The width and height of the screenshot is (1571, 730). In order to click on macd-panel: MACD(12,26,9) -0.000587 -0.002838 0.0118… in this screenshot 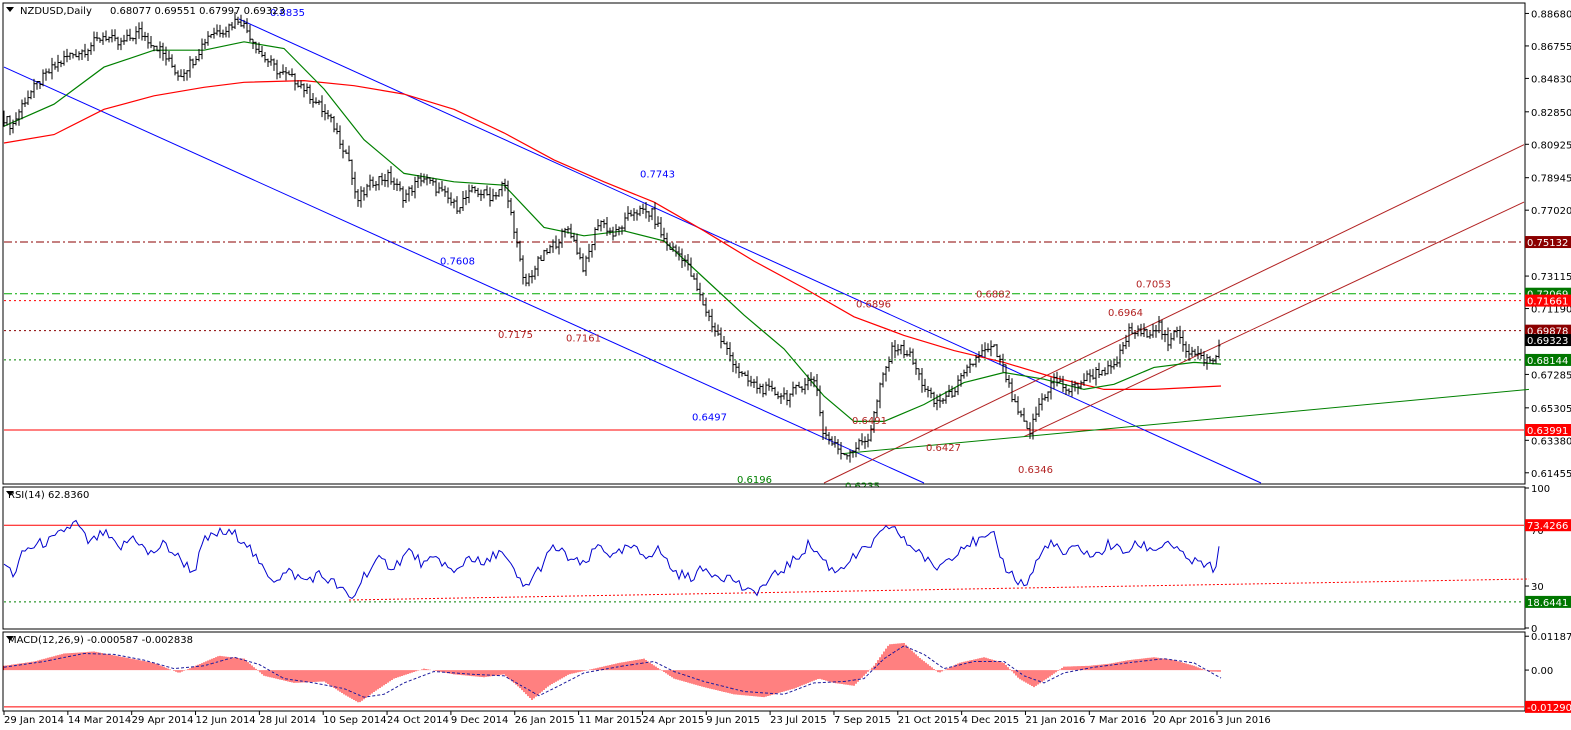, I will do `click(786, 672)`.